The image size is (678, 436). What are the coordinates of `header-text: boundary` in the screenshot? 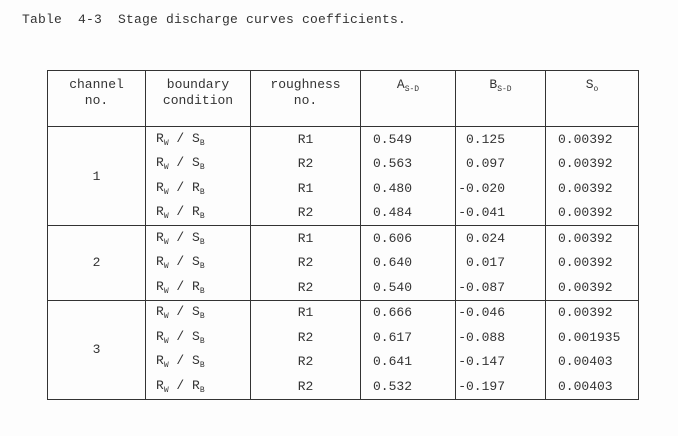 It's located at (198, 84).